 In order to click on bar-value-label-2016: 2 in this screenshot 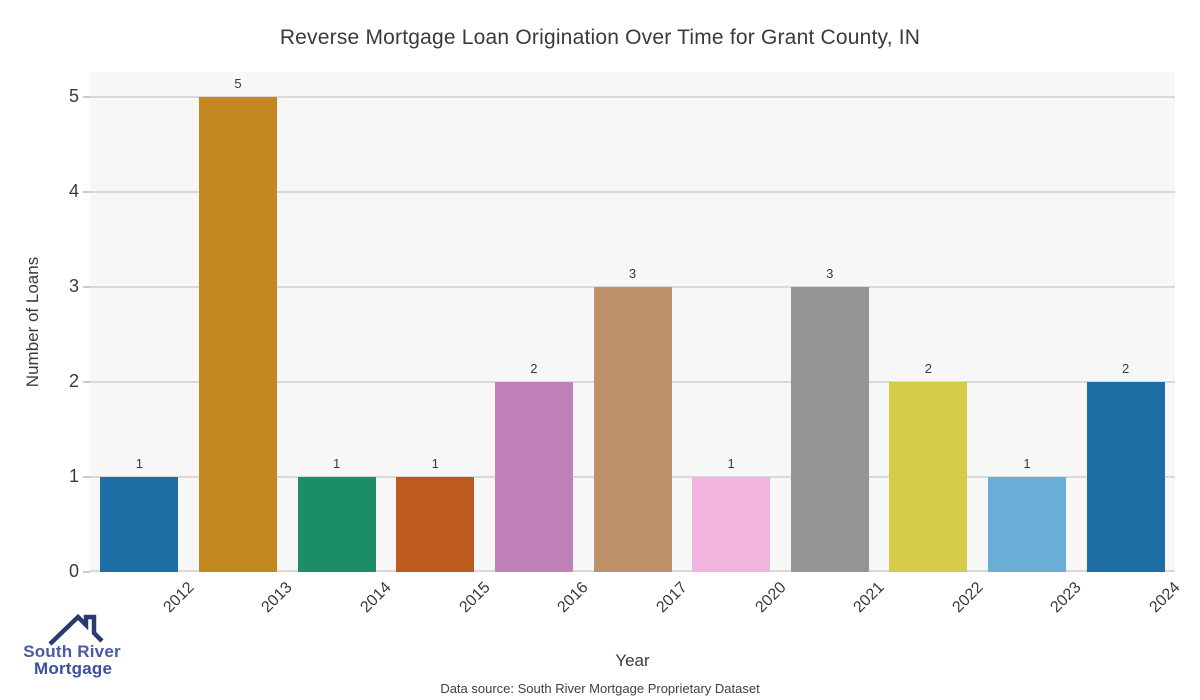, I will do `click(534, 368)`.